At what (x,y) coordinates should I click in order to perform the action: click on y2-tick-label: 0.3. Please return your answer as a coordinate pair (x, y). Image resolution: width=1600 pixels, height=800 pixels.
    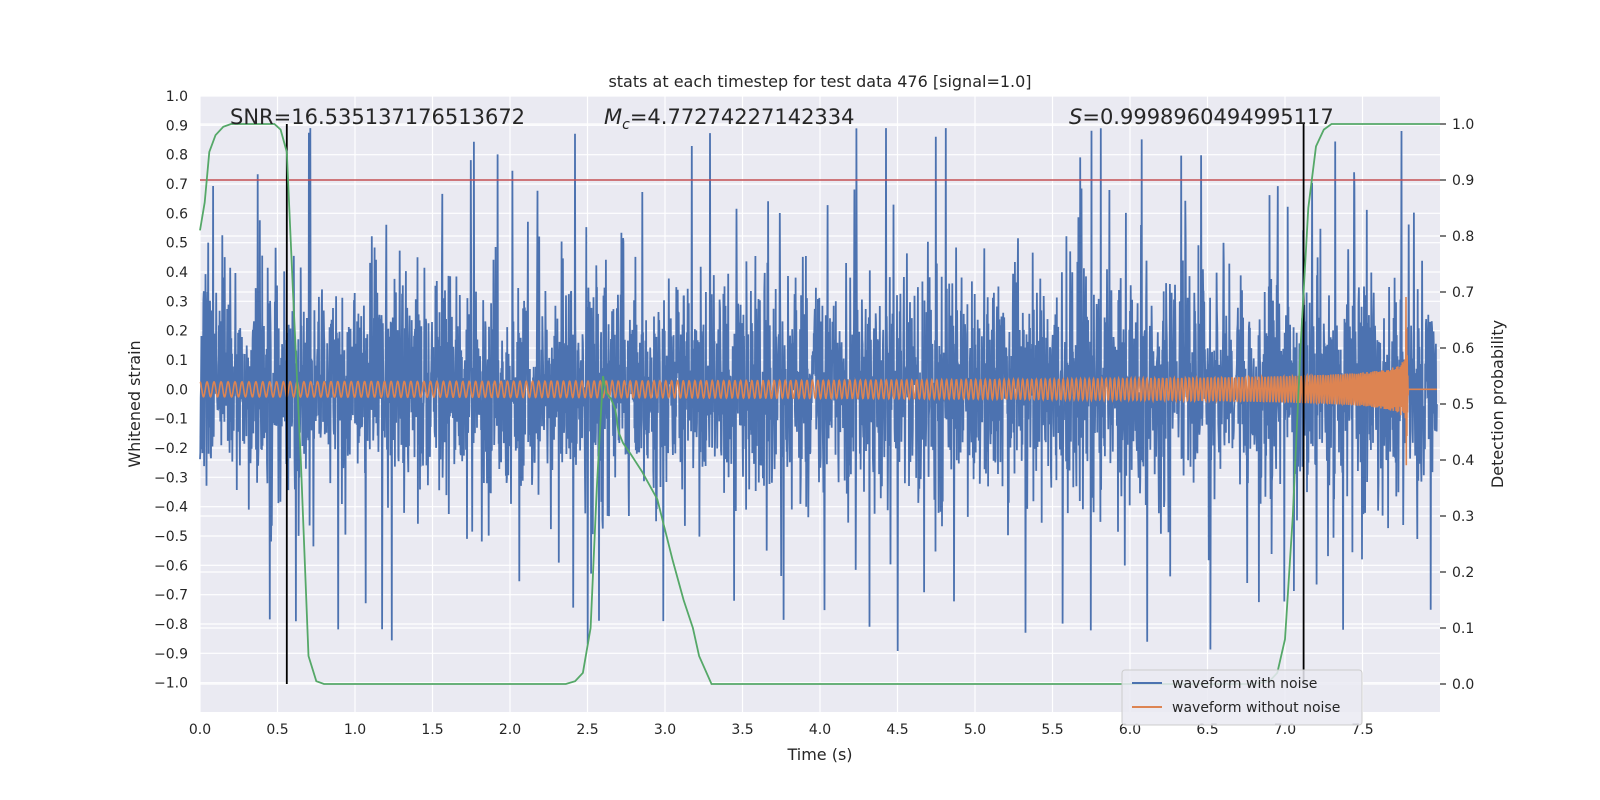
    Looking at the image, I should click on (1463, 517).